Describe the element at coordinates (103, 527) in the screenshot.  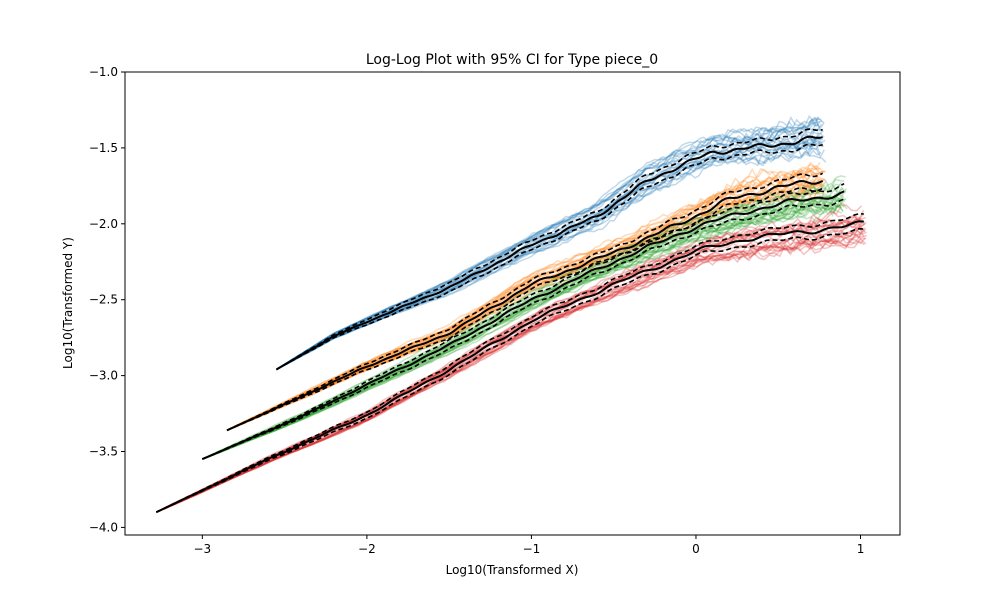
I see `y-tick-label: −4.0` at that location.